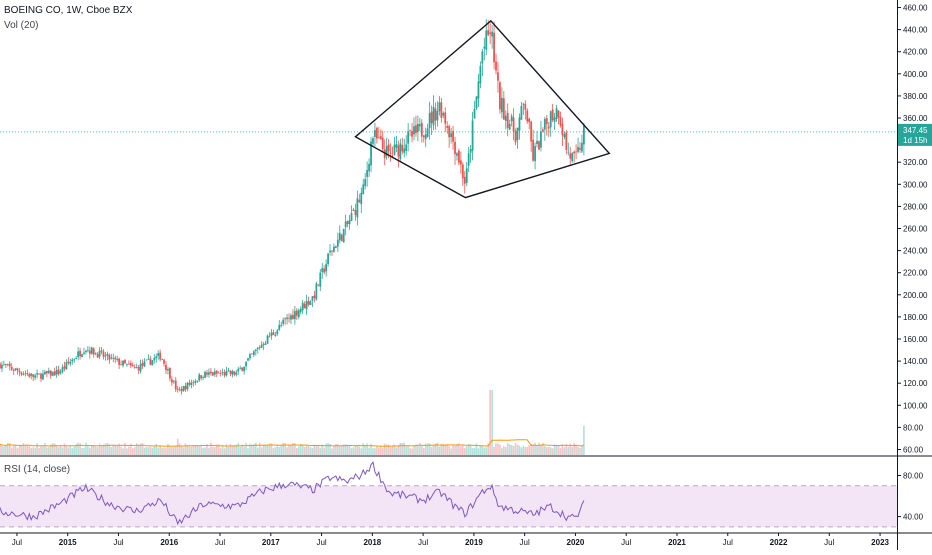 This screenshot has width=932, height=555. I want to click on price-tick-label-13: 320.00, so click(915, 162).